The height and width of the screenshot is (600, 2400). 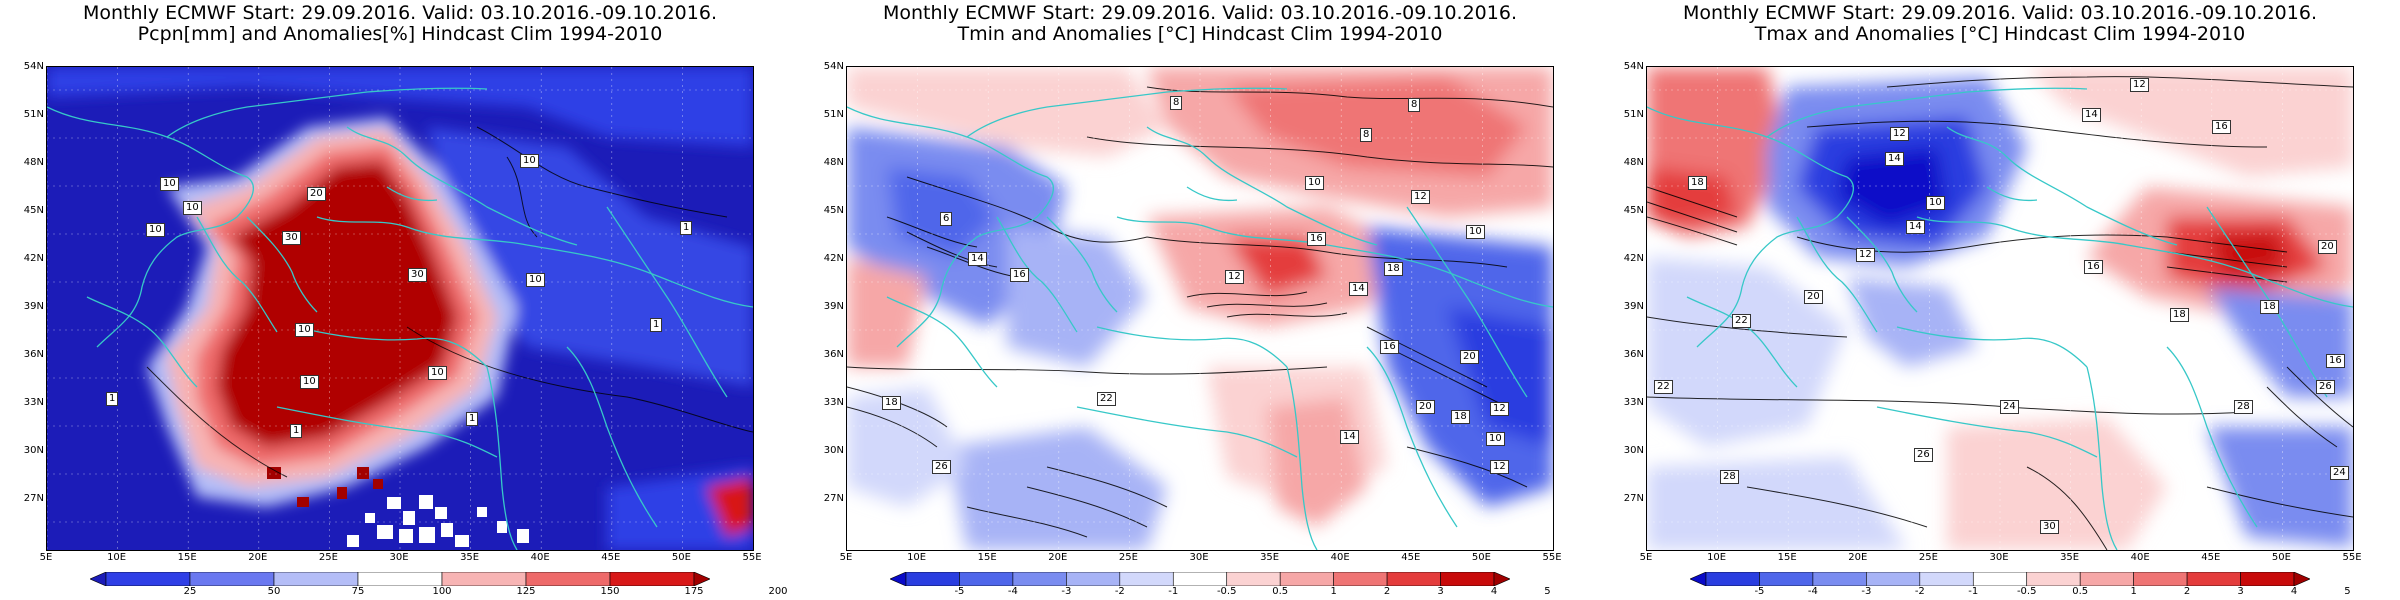 I want to click on lat-label: 39N, so click(x=33, y=306).